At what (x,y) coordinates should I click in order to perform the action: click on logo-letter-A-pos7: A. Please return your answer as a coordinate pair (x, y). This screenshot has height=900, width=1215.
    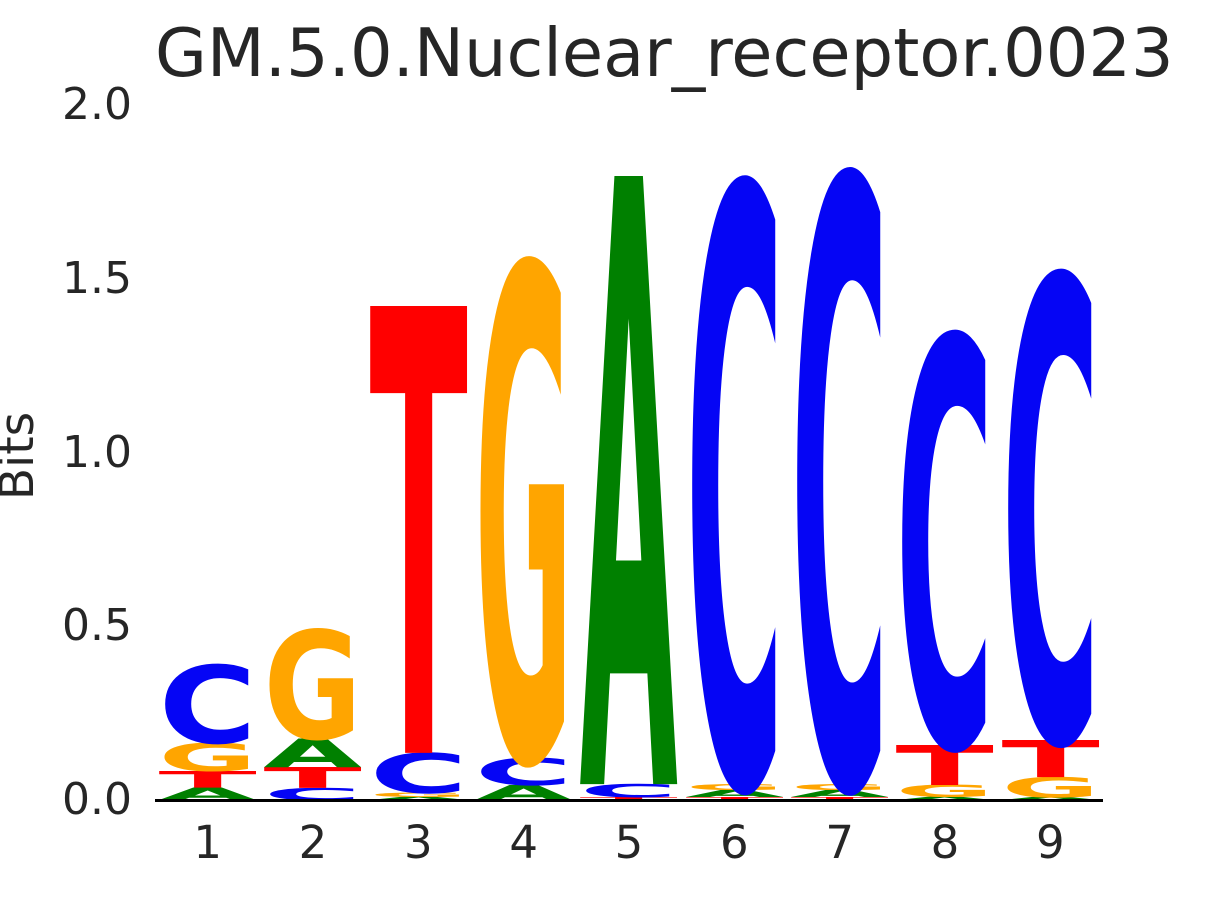
    Looking at the image, I should click on (839, 793).